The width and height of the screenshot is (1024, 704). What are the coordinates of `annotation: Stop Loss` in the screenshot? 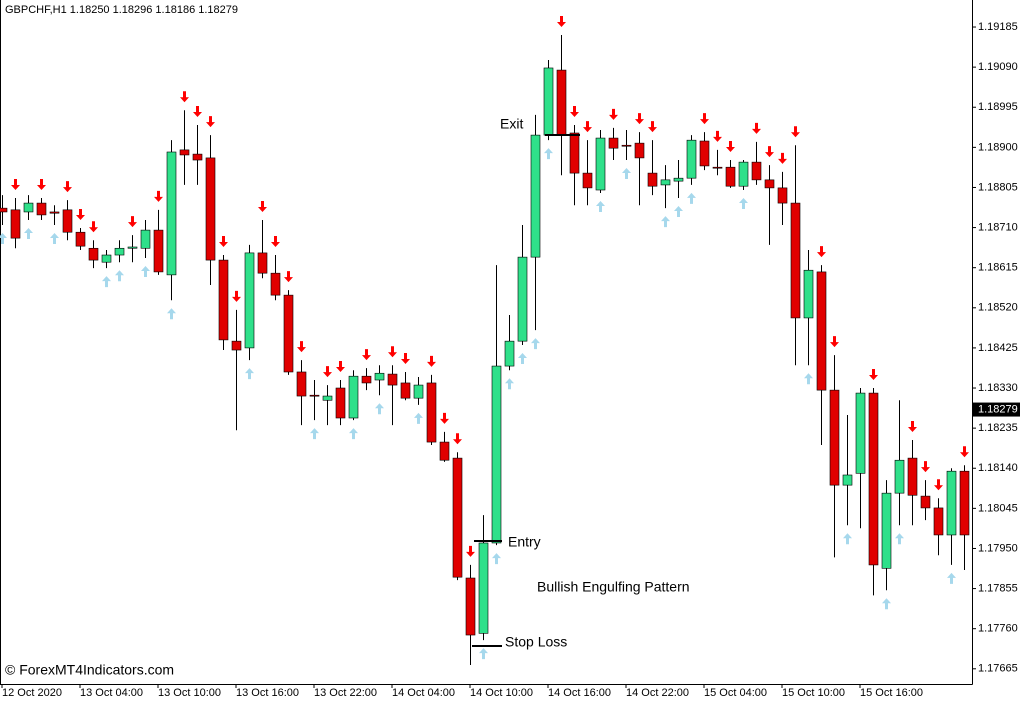 It's located at (536, 642).